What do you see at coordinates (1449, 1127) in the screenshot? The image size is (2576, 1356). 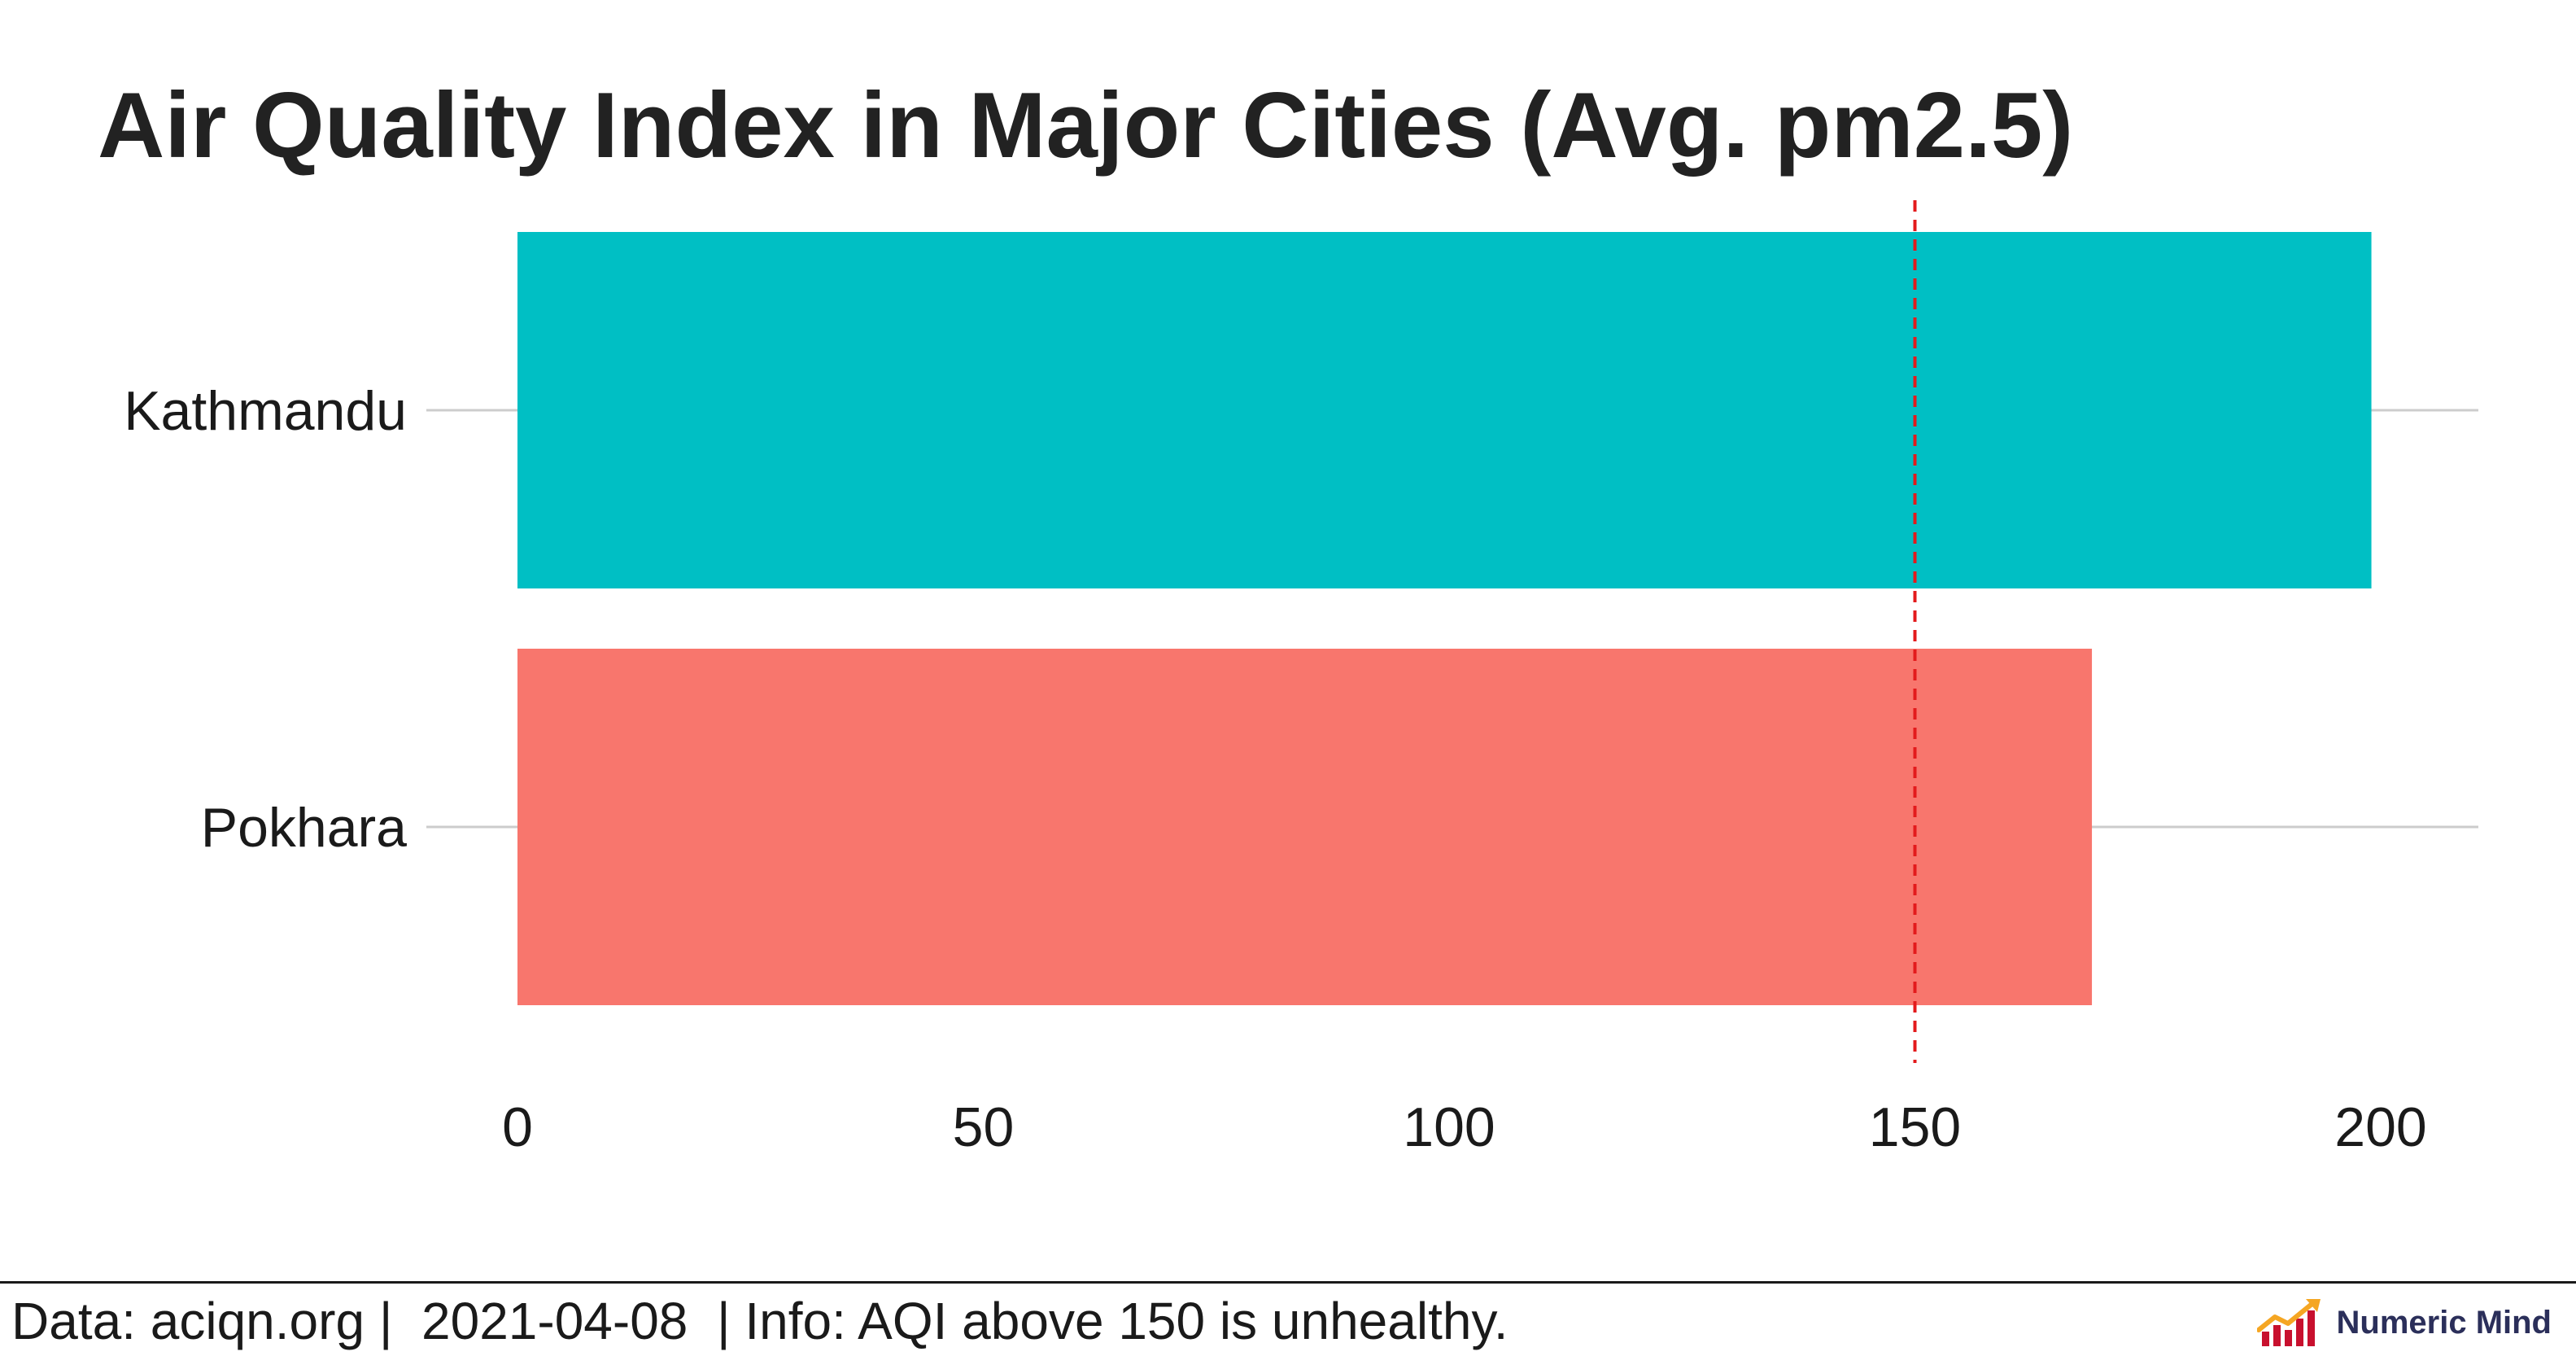 I see `x-tick-label-100: 100` at bounding box center [1449, 1127].